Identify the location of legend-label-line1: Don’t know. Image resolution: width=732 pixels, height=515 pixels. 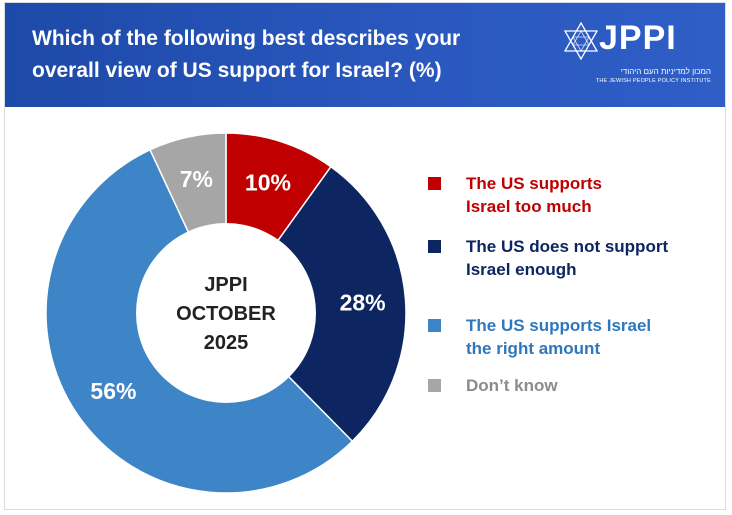
(512, 385).